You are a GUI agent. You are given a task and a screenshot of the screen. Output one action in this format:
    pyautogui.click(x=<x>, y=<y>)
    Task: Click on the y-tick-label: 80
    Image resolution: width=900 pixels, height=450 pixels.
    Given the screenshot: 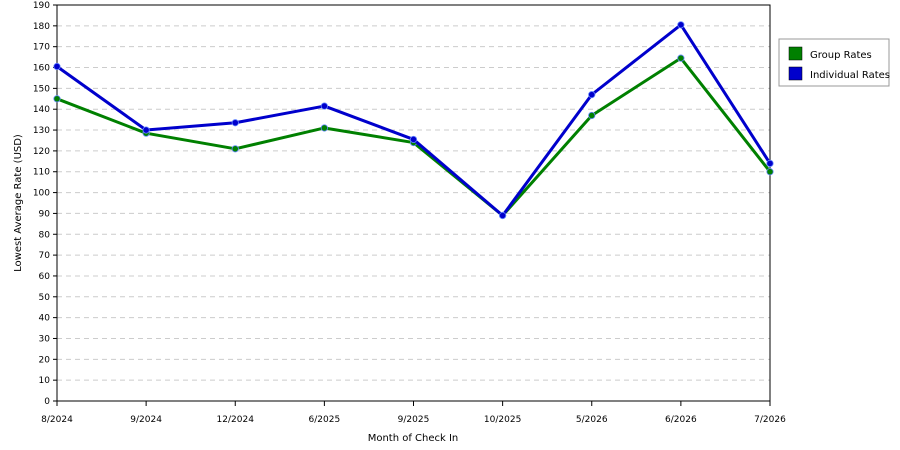 What is the action you would take?
    pyautogui.click(x=45, y=235)
    